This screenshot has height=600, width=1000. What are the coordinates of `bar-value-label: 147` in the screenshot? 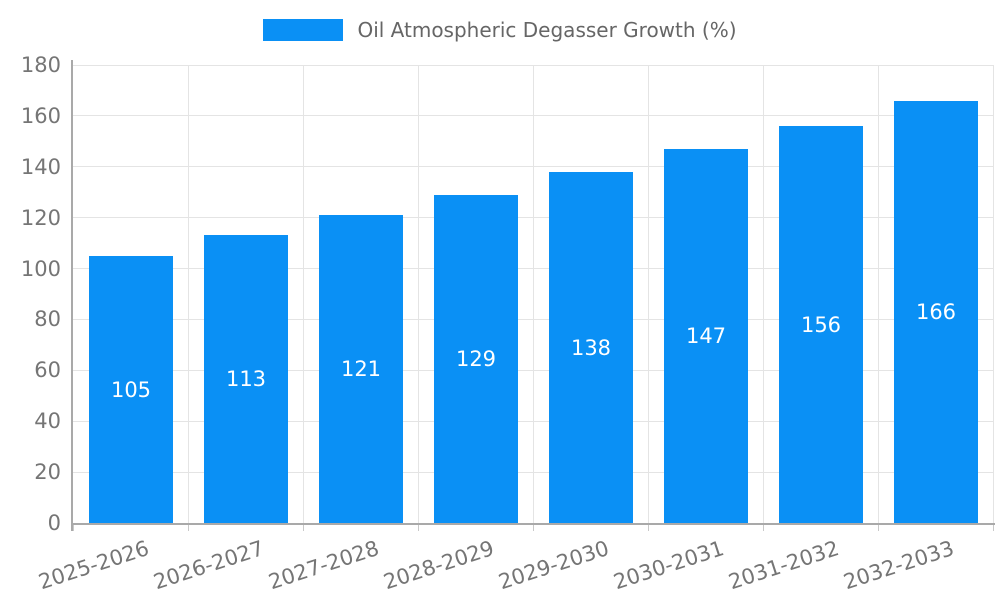 It's located at (706, 336).